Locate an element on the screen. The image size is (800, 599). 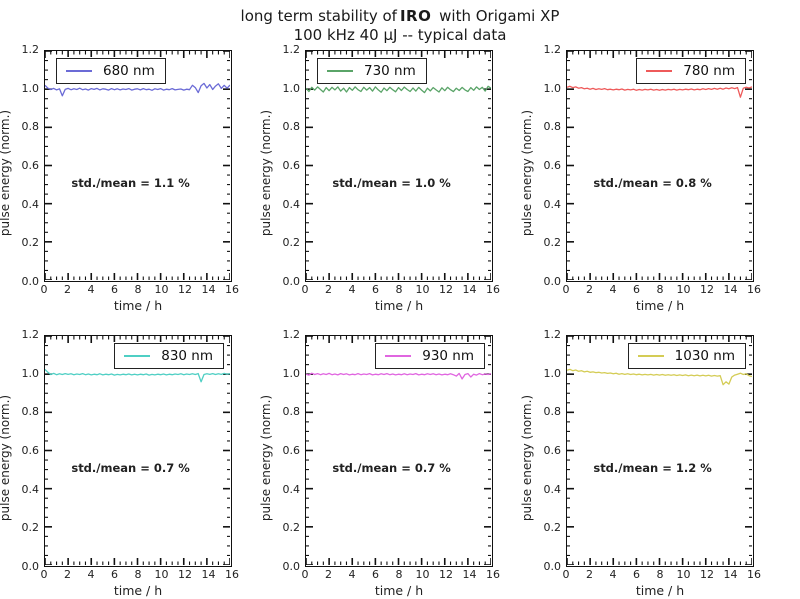
plot-area: 680 nm std./mean = 1.1 % is located at coordinates (138, 166).